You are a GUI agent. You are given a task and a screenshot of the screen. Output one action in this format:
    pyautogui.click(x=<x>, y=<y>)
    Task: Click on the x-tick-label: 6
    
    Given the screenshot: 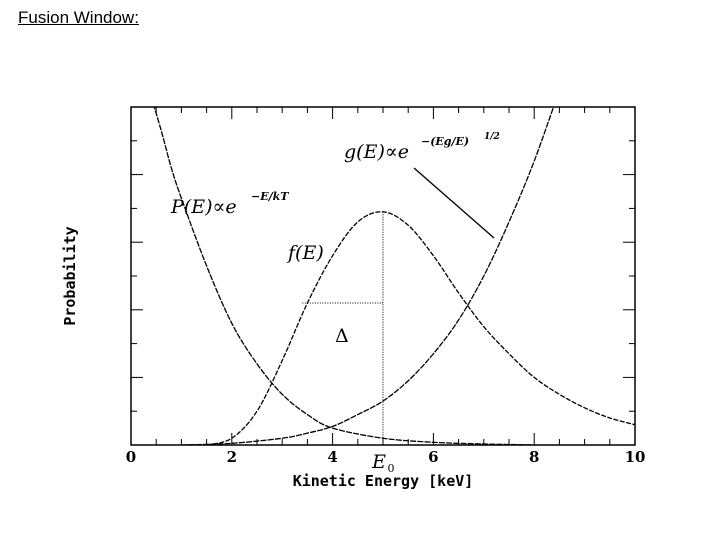 What is the action you would take?
    pyautogui.click(x=433, y=457)
    